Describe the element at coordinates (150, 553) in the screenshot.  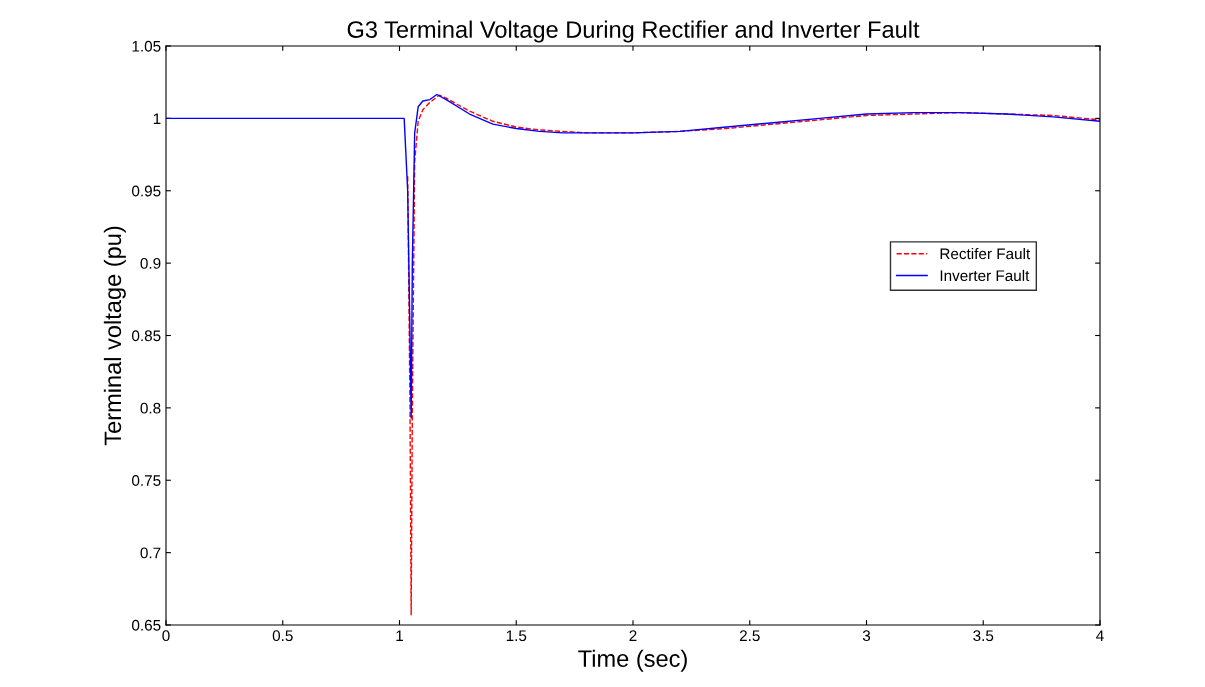
I see `y-tick-label: 0.7` at that location.